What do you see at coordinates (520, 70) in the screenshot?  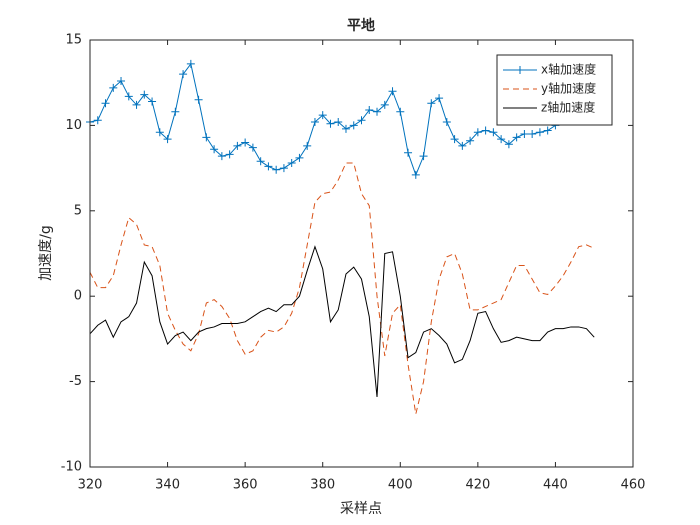 I see `legend-marker` at bounding box center [520, 70].